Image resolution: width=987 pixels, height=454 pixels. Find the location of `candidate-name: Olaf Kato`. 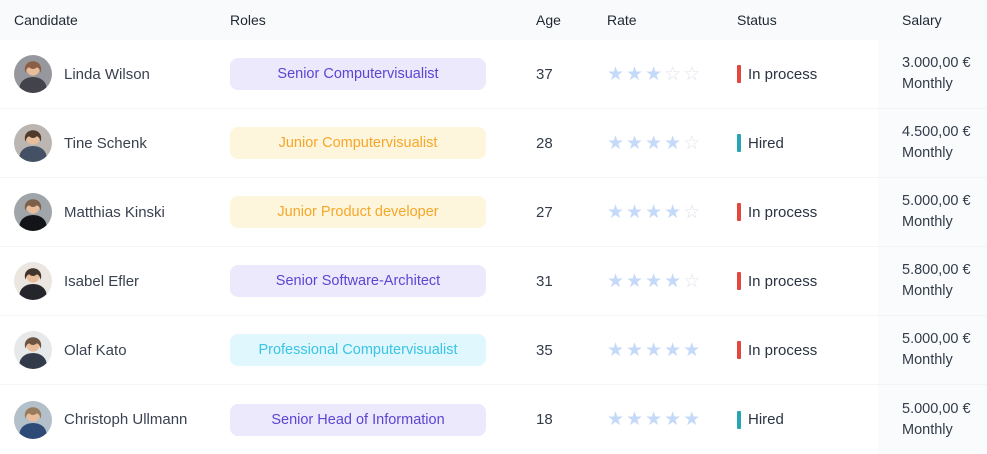

candidate-name: Olaf Kato is located at coordinates (95, 350).